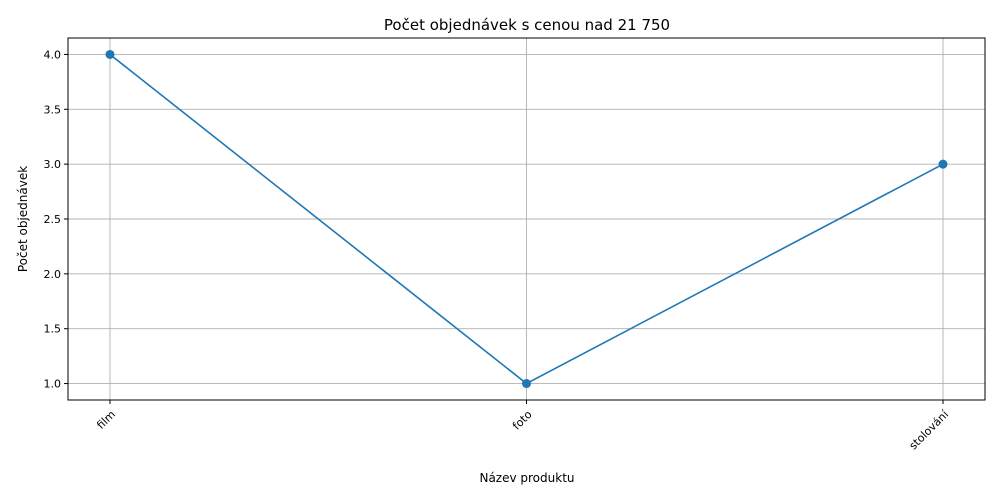 The image size is (1000, 500). I want to click on data-point-stolování, so click(943, 164).